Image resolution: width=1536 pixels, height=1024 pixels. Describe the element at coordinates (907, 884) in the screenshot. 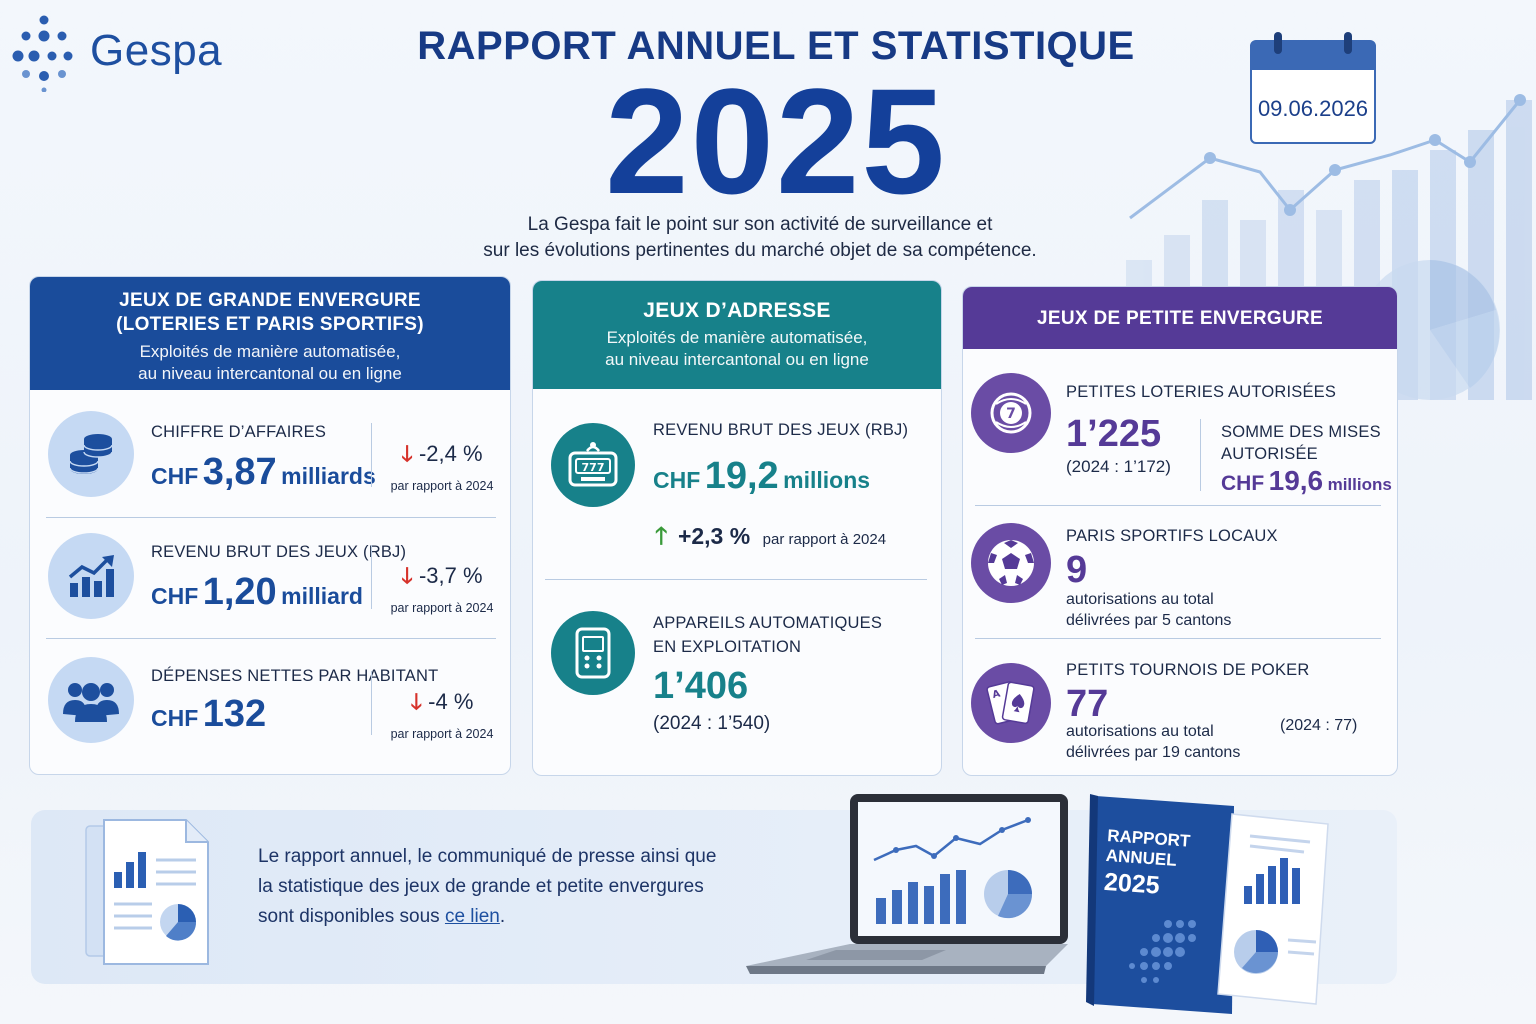

I see `laptop-illustration` at that location.